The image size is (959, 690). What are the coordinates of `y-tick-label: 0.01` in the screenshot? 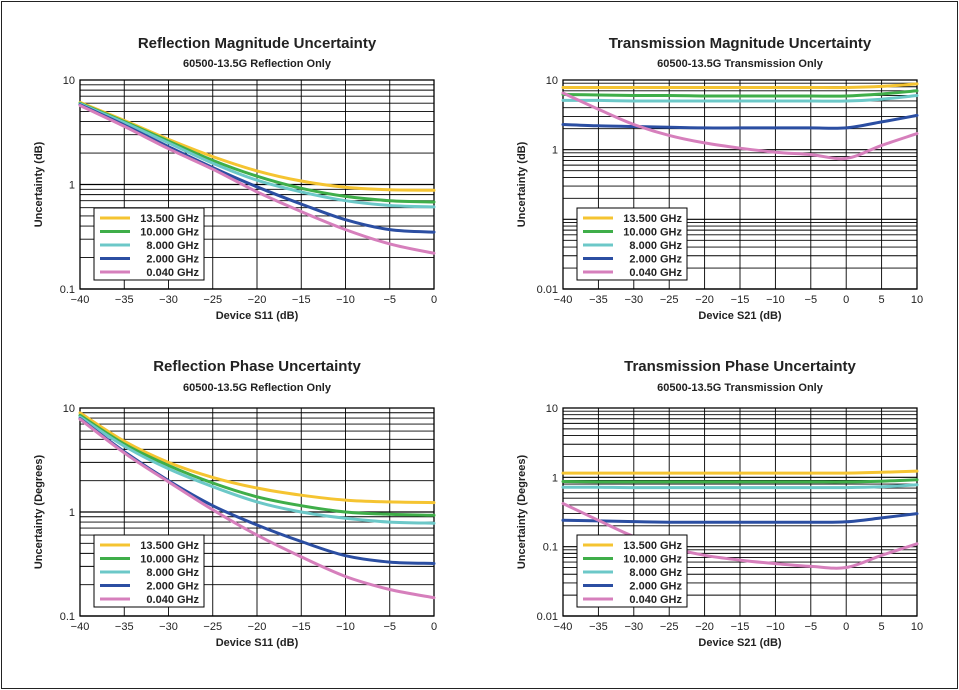 It's located at (547, 617).